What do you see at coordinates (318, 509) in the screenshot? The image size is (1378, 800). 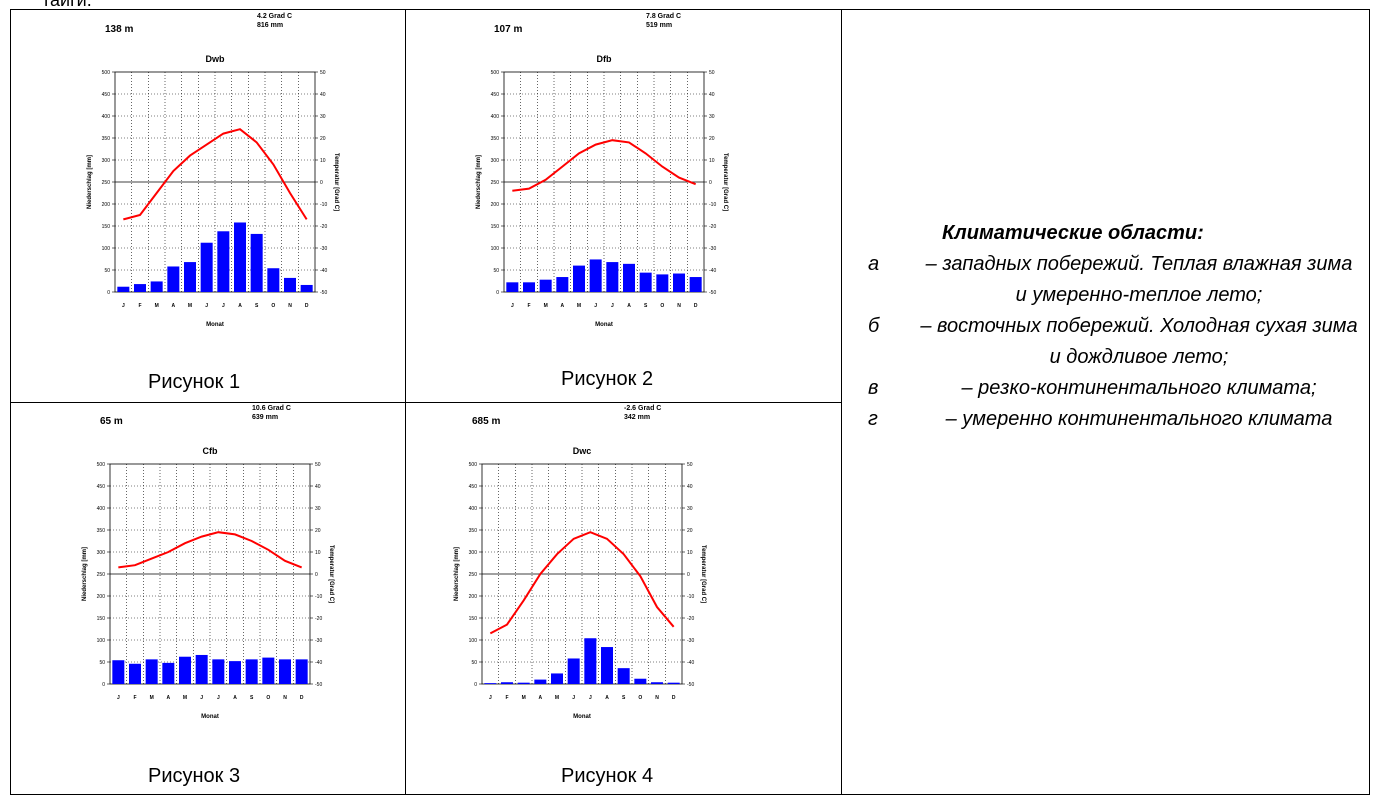 I see `y-tick-label-right: 30` at bounding box center [318, 509].